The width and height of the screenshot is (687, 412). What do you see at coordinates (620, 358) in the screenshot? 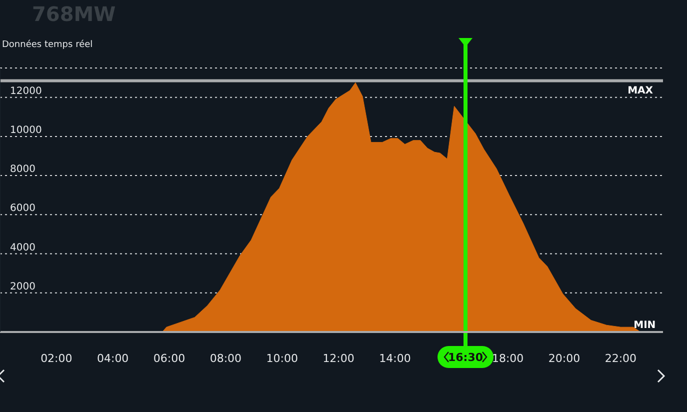
I see `x-tick-label: 22:00` at bounding box center [620, 358].